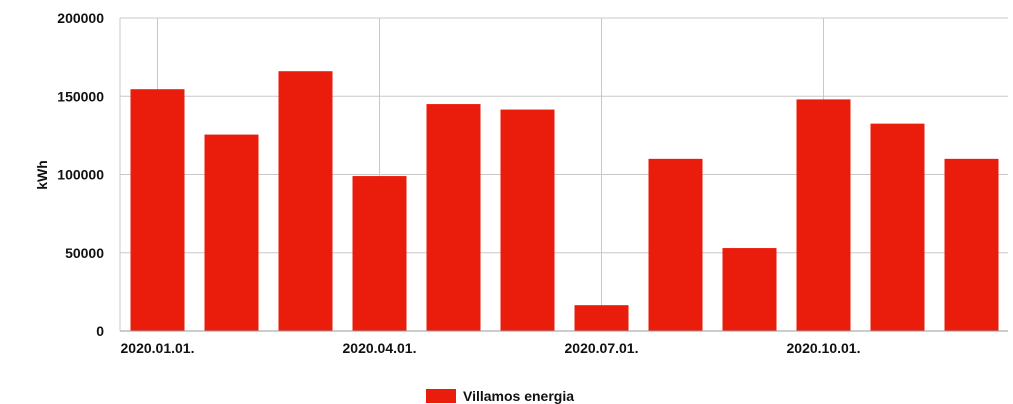 Image resolution: width=1013 pixels, height=404 pixels. What do you see at coordinates (42, 175) in the screenshot?
I see `y-axis-label: kWh` at bounding box center [42, 175].